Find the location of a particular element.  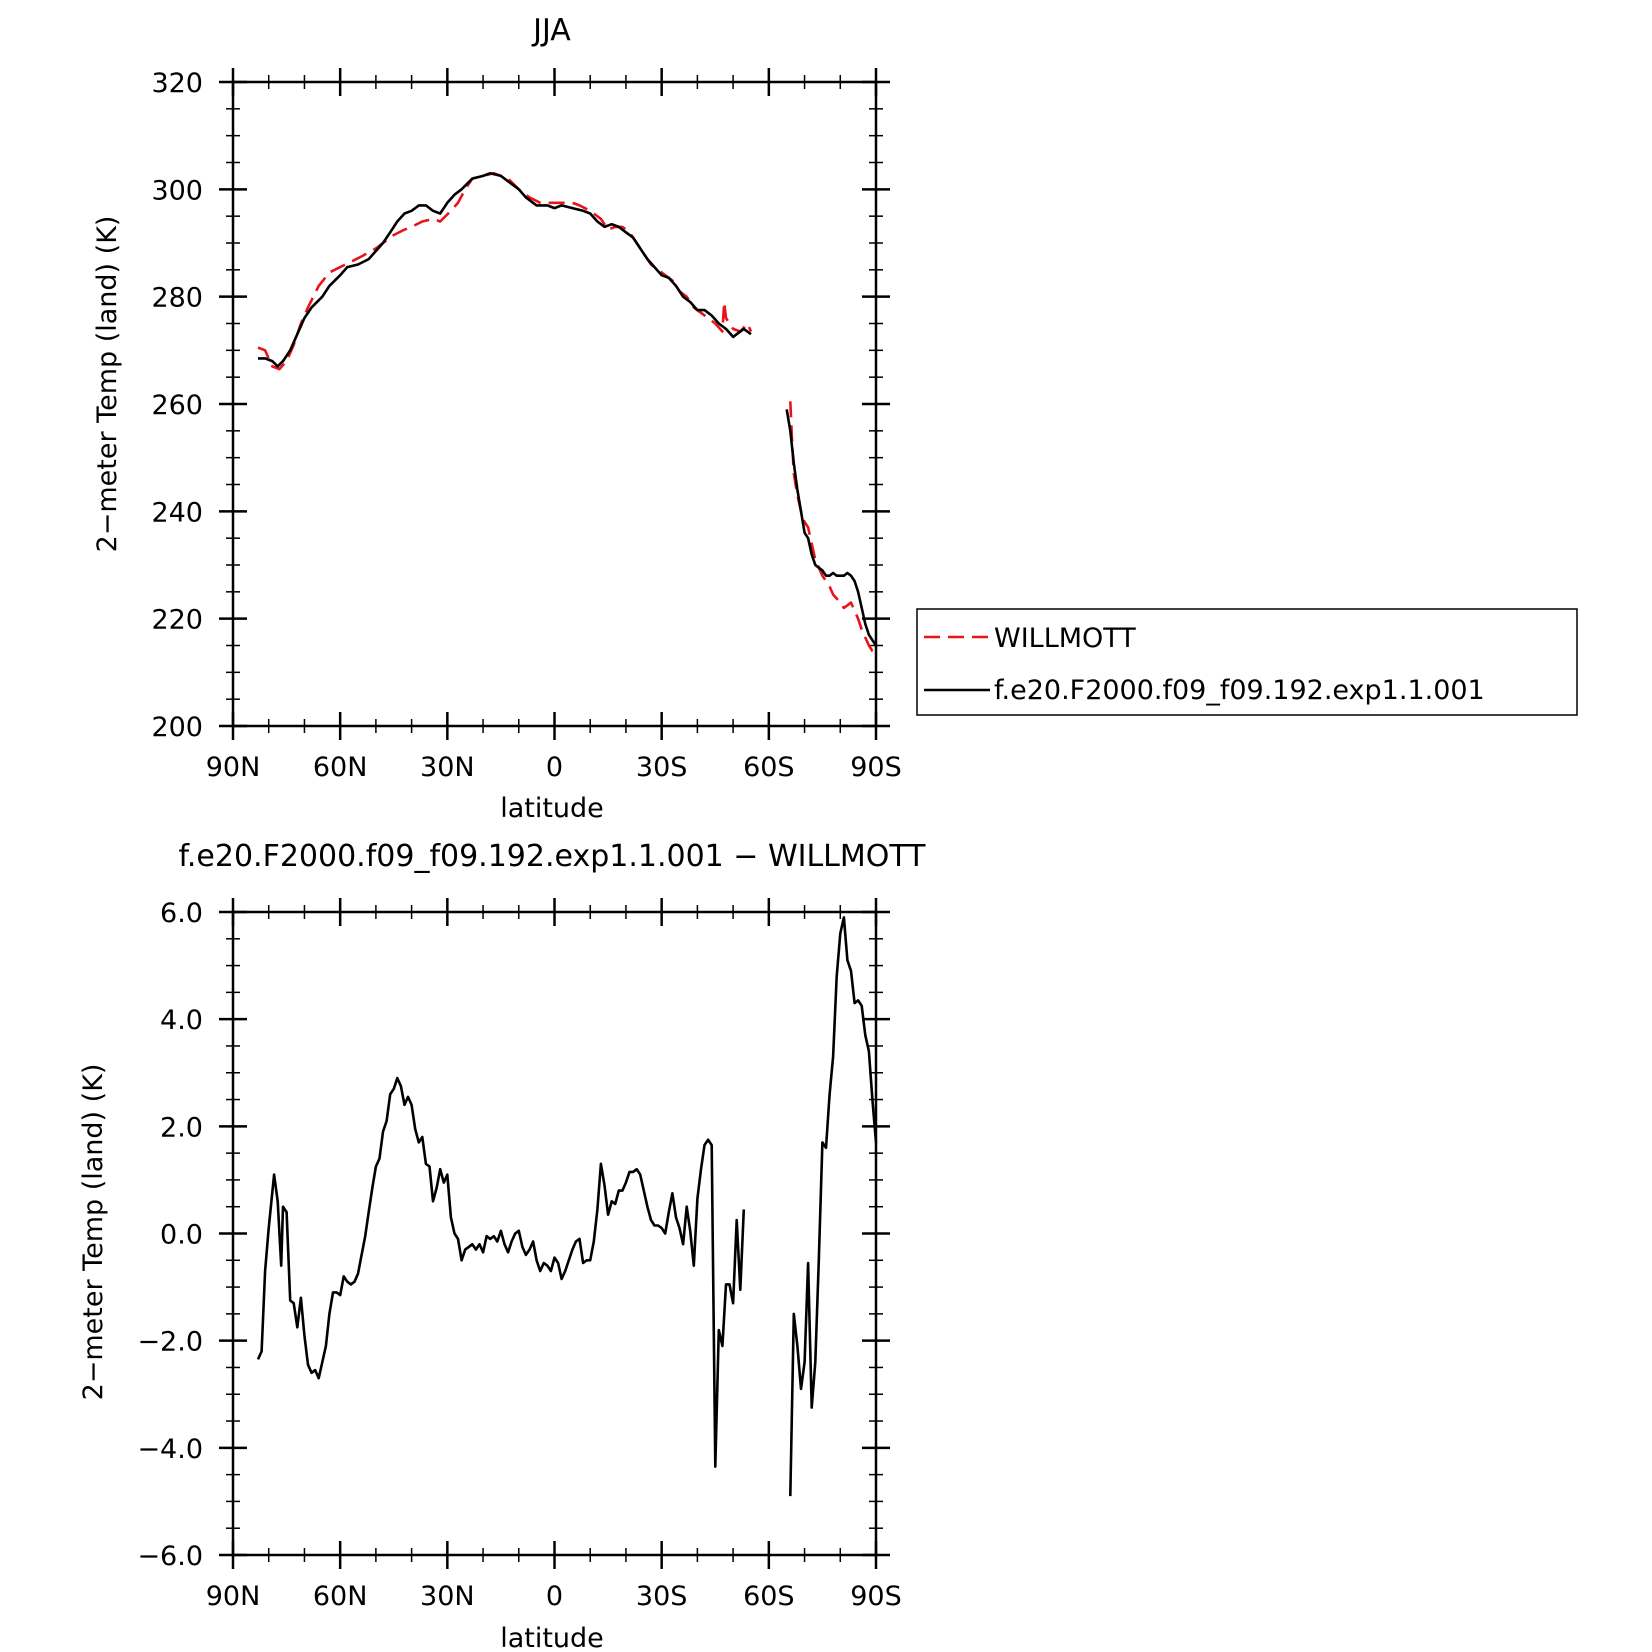

y-tick-label: 4.0 is located at coordinates (181, 1020).